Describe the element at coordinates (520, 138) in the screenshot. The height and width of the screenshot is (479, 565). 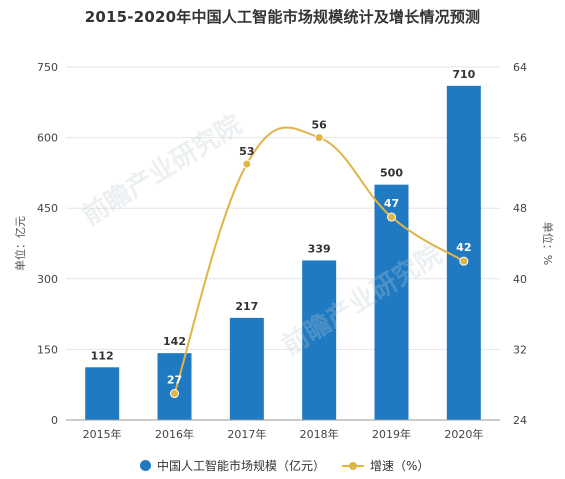
I see `y2-tick-label: 56` at that location.